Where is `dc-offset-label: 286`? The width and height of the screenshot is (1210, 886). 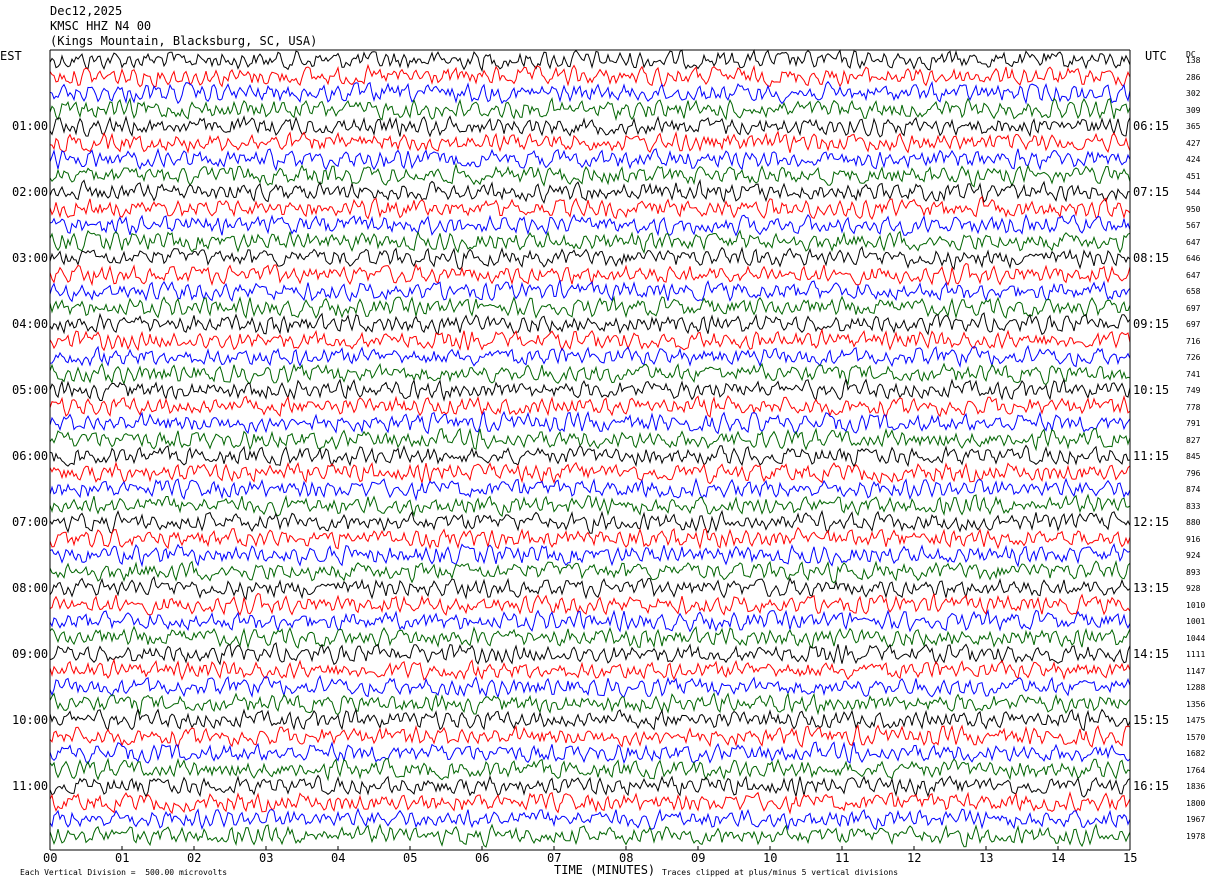
dc-offset-label: 286 is located at coordinates (1193, 77).